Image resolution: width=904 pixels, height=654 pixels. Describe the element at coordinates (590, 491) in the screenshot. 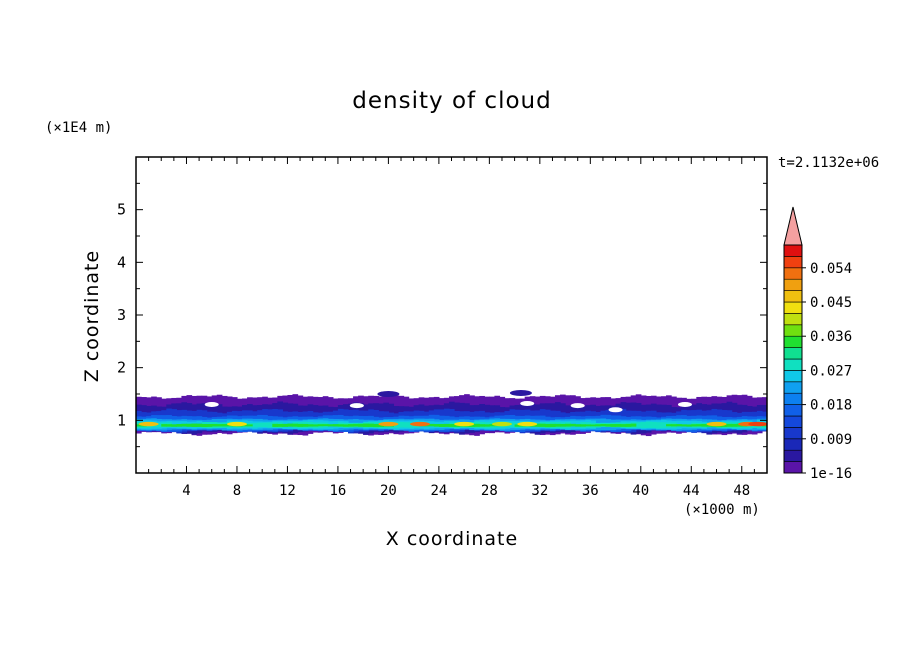

I see `x-tick-label: 36` at that location.